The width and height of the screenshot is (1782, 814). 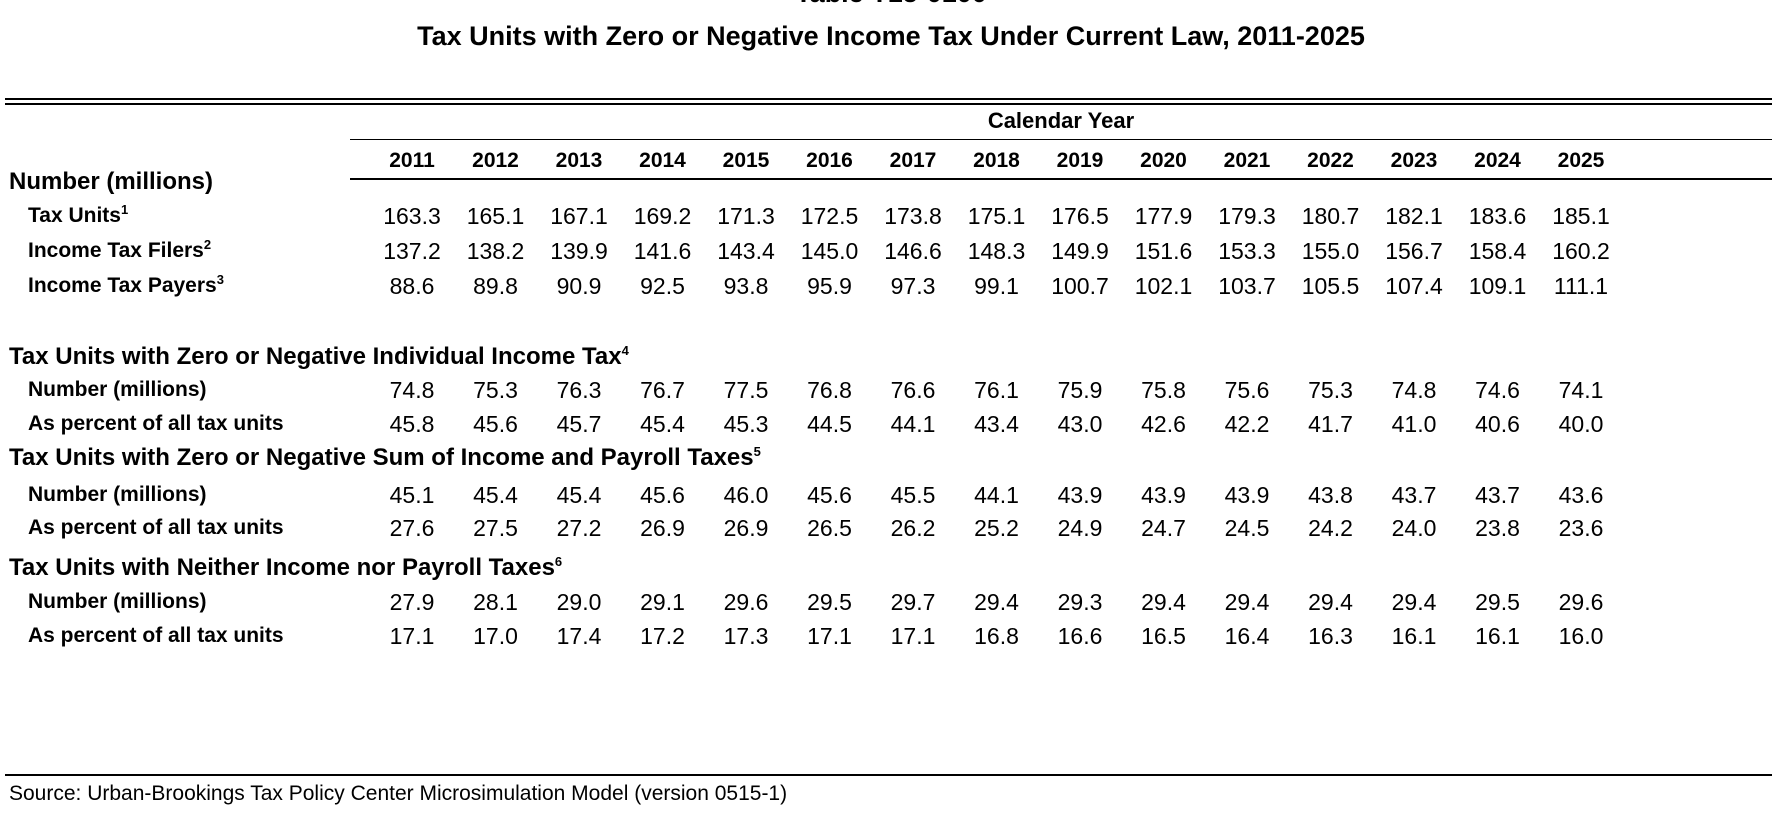 I want to click on table-cell: 90.9, so click(x=579, y=286).